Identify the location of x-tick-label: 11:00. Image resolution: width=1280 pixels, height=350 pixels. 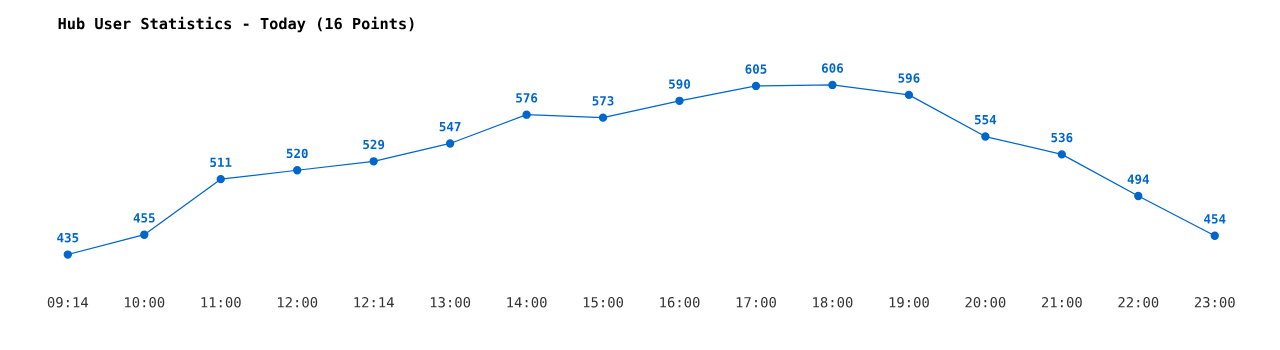
(221, 302).